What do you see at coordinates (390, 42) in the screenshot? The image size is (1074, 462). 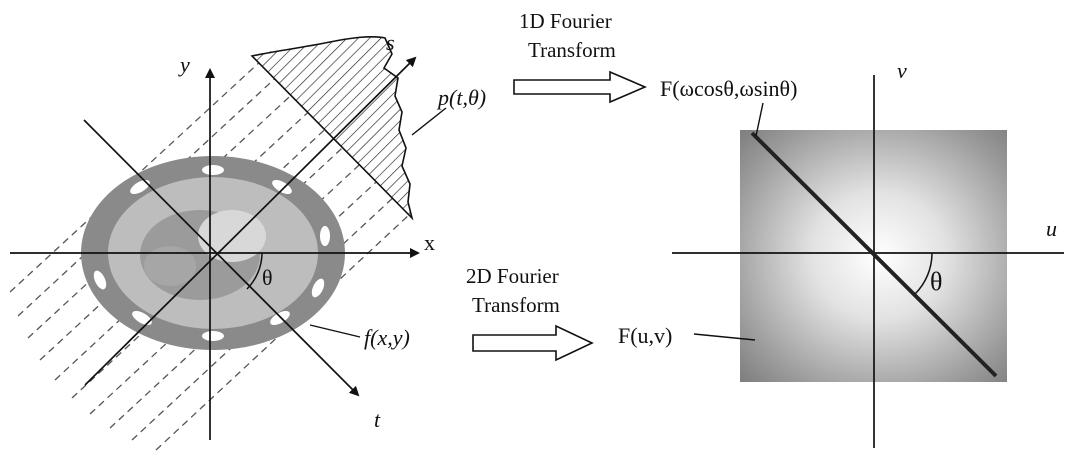 I see `axis-s-label: s` at bounding box center [390, 42].